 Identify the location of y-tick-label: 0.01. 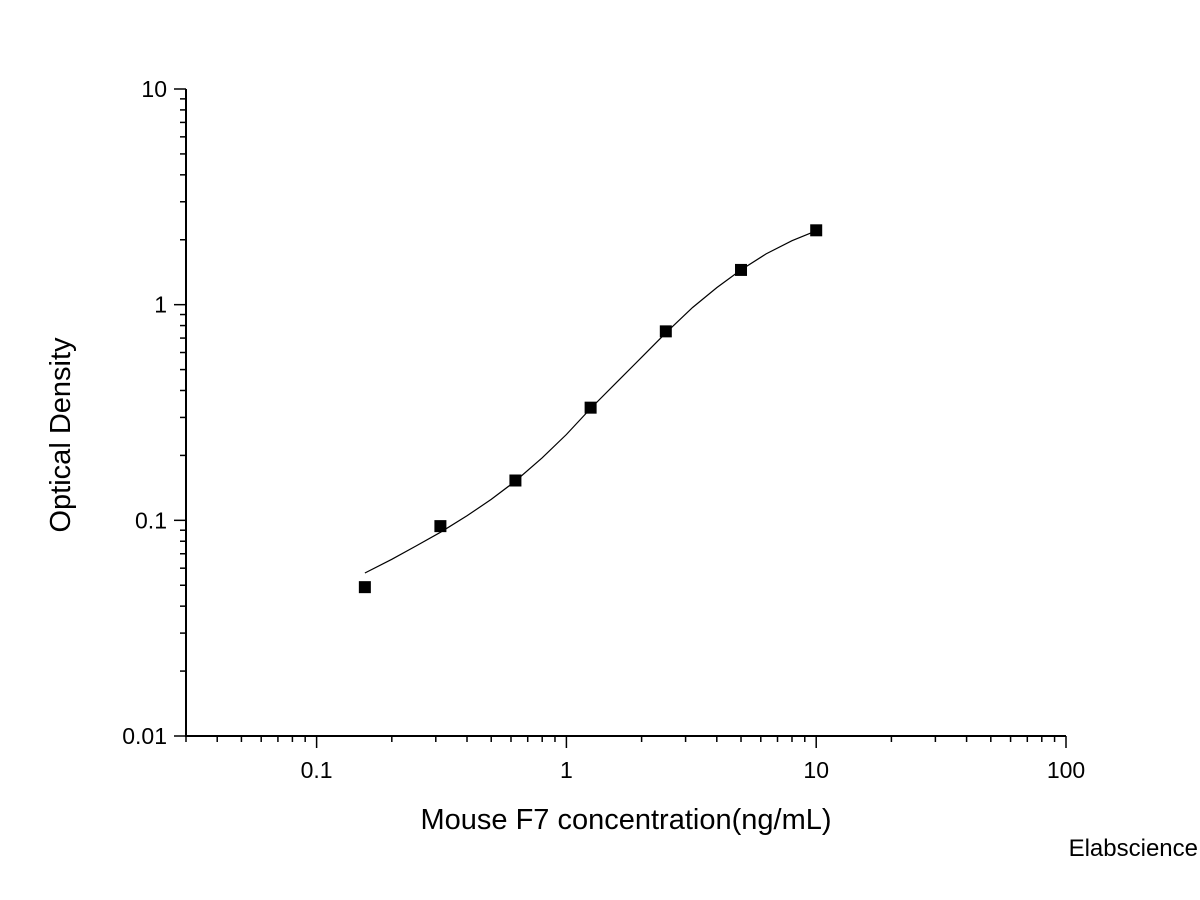
(144, 736).